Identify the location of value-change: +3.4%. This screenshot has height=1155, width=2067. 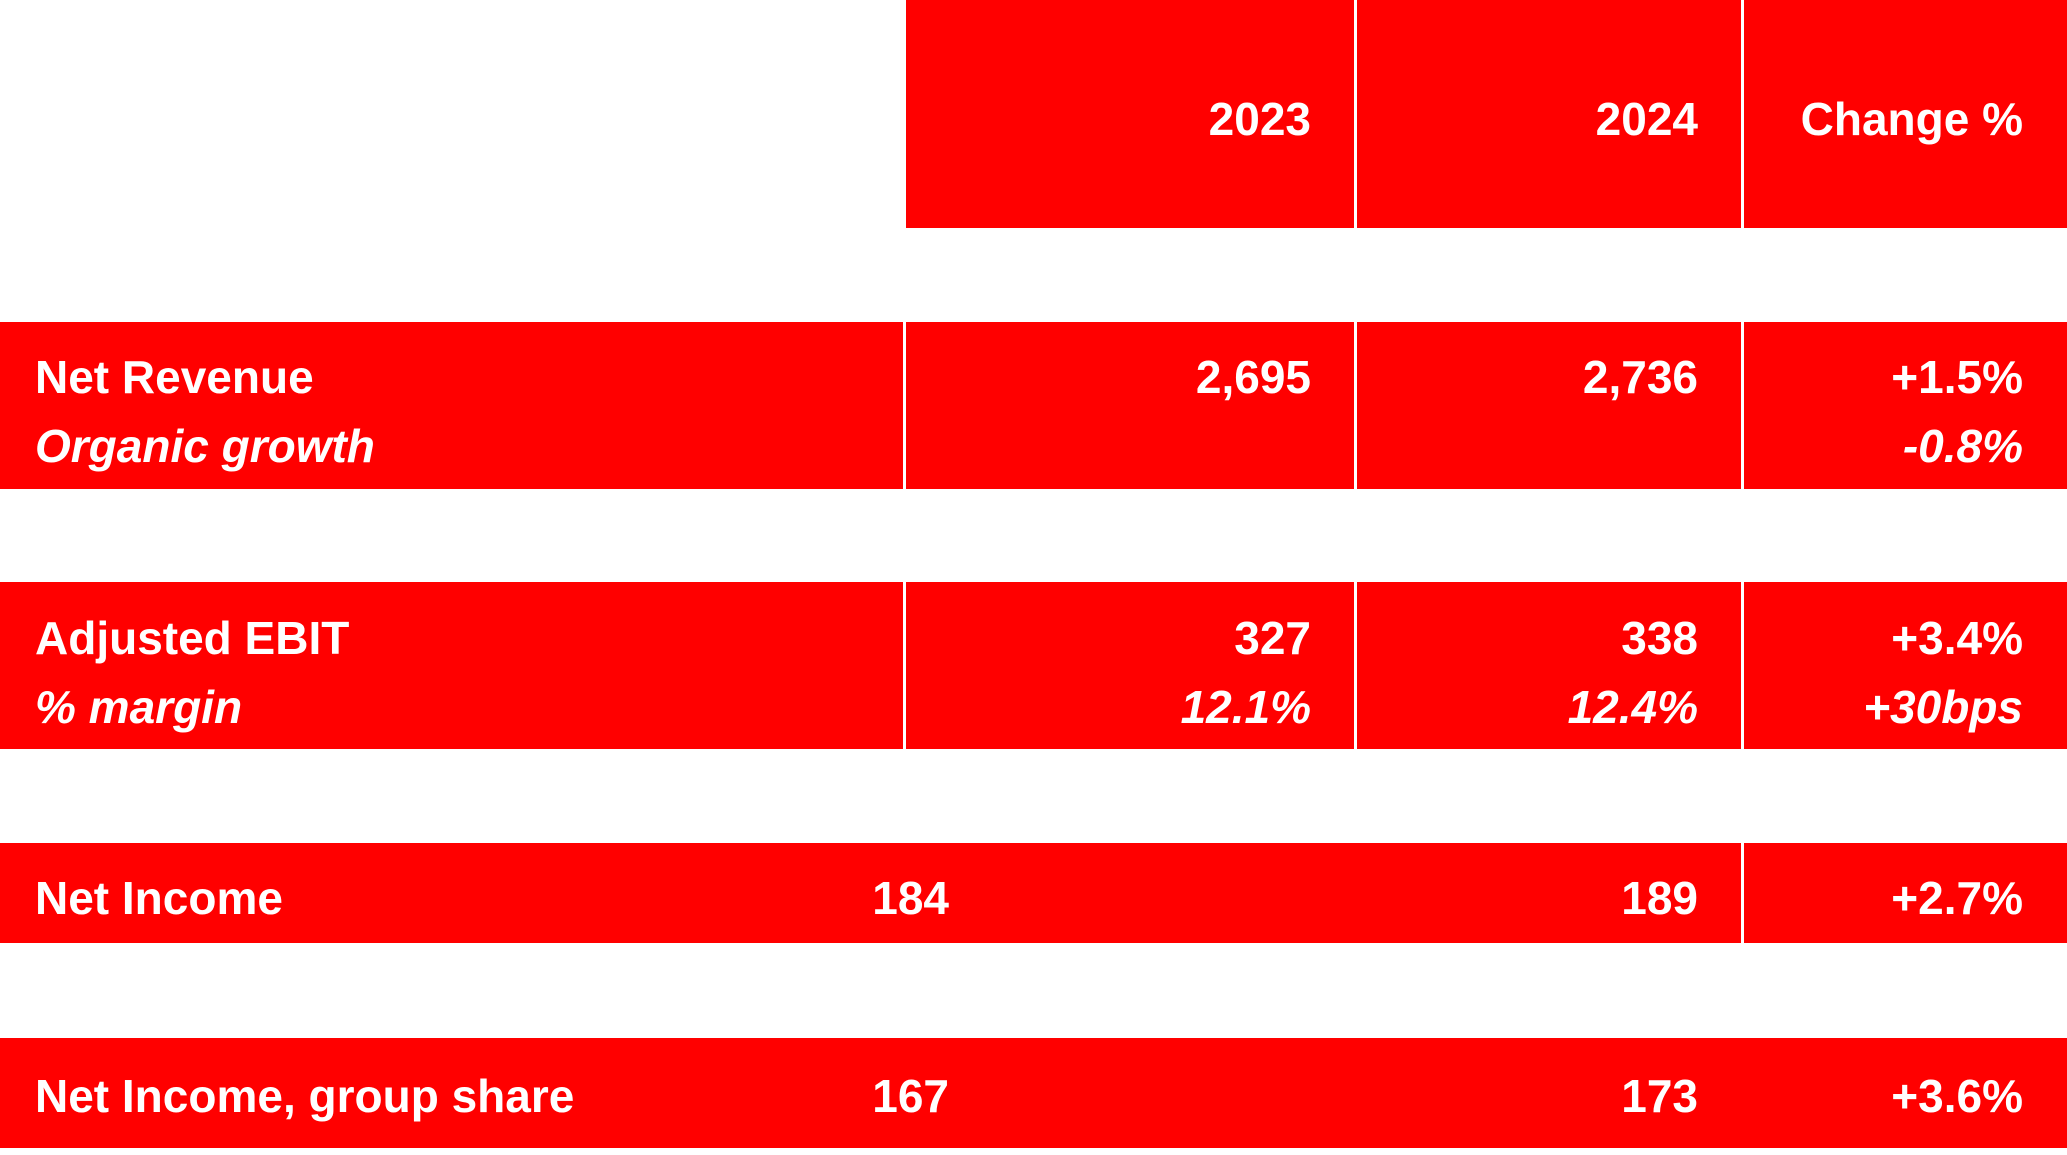
(1957, 638).